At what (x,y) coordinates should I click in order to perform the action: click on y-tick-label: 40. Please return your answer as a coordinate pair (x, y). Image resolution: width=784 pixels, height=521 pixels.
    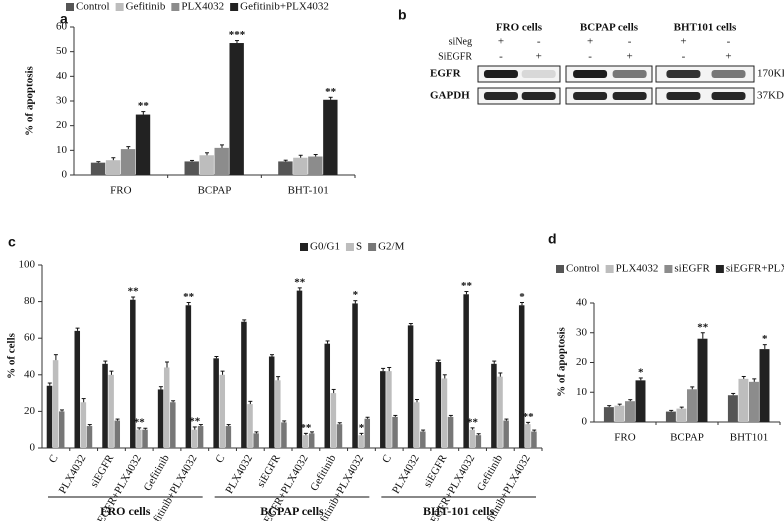
    Looking at the image, I should click on (30, 374).